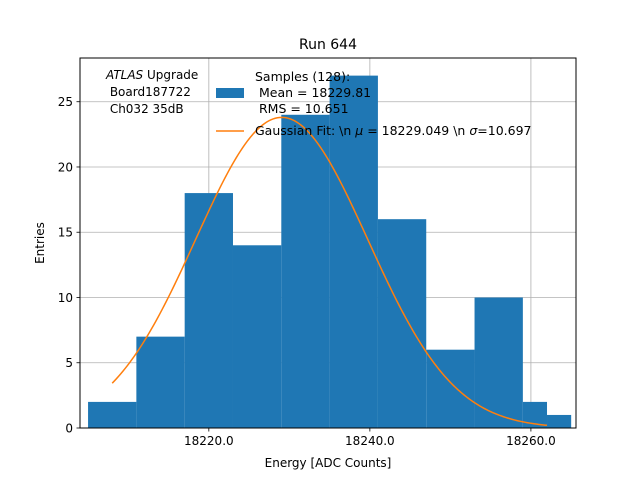 The image size is (640, 484). I want to click on legend-fit-mu: = 18229.049 \n, so click(416, 130).